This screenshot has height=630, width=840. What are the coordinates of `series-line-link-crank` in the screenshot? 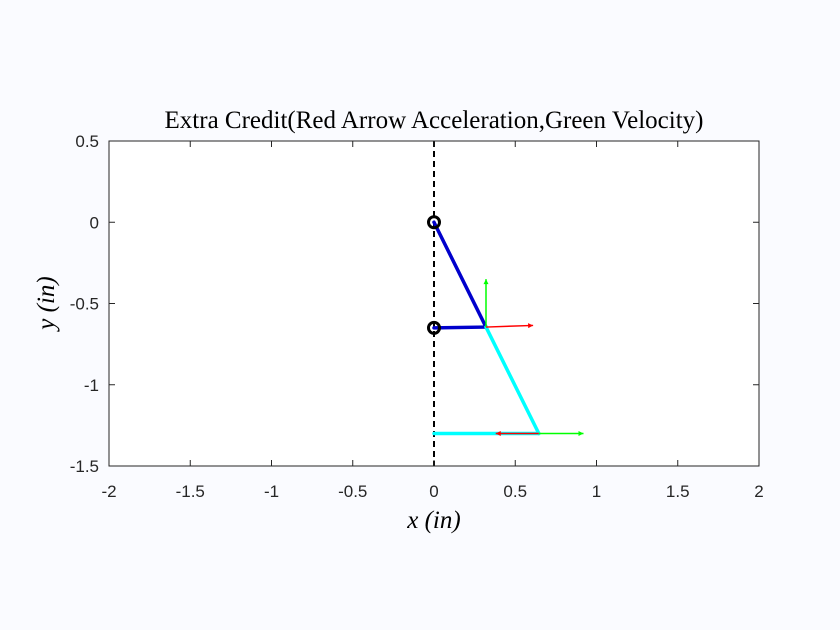 It's located at (460, 274).